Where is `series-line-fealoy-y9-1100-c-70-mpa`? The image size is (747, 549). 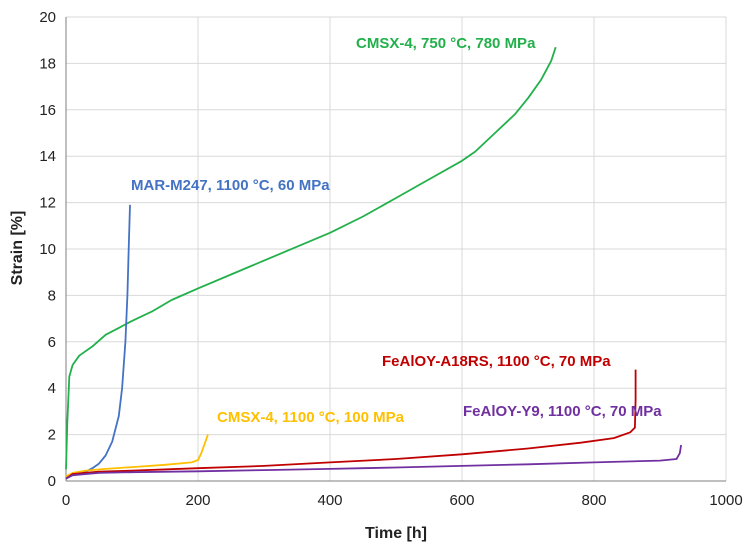 series-line-fealoy-y9-1100-c-70-mpa is located at coordinates (373, 462).